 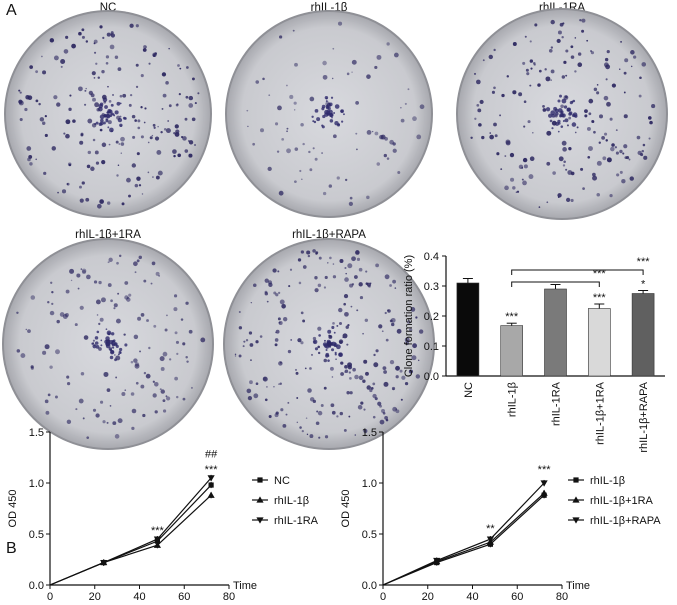 I want to click on marker-square, so click(x=576, y=480).